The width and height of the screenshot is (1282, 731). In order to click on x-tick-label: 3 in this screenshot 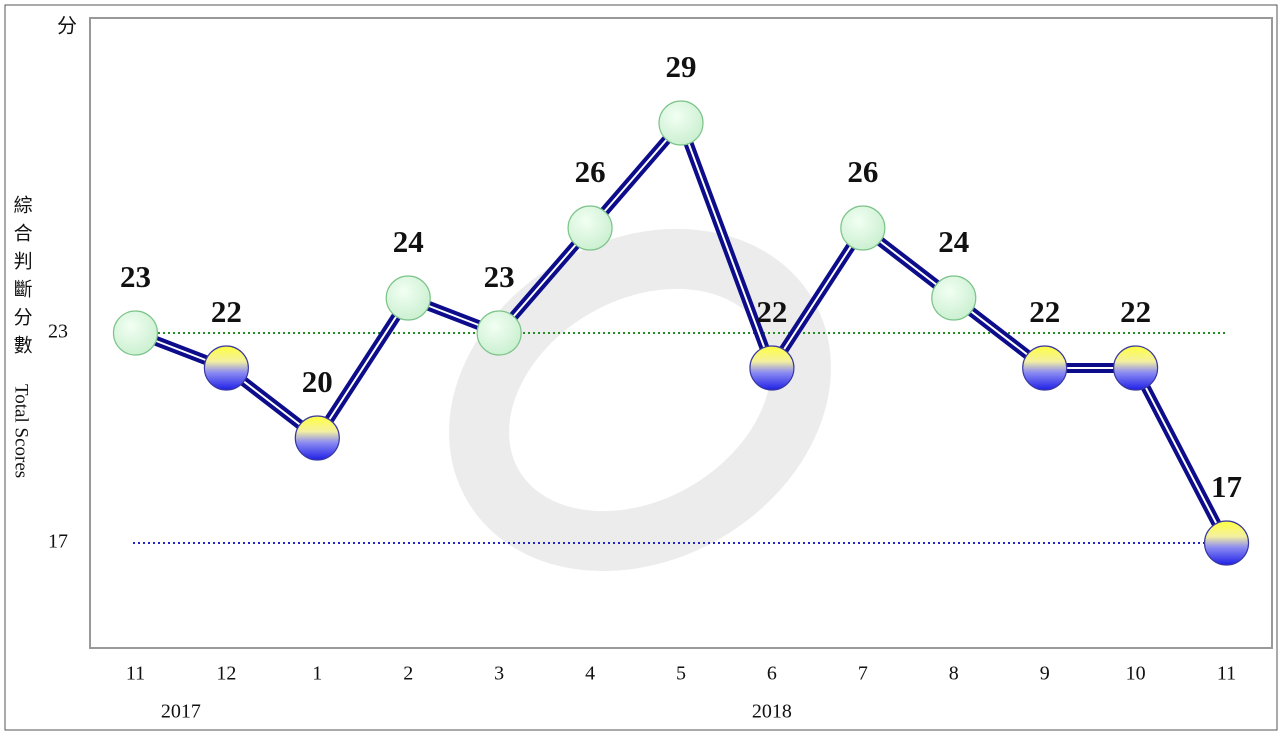, I will do `click(499, 674)`.